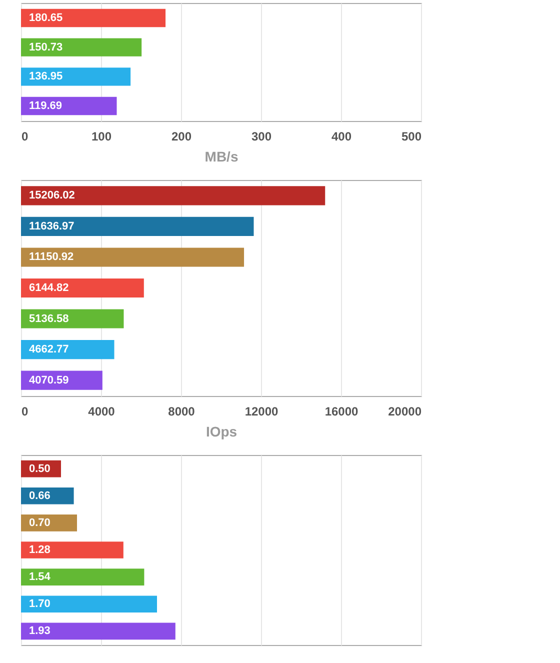 The height and width of the screenshot is (663, 560). I want to click on x-tick-label: 100, so click(101, 137).